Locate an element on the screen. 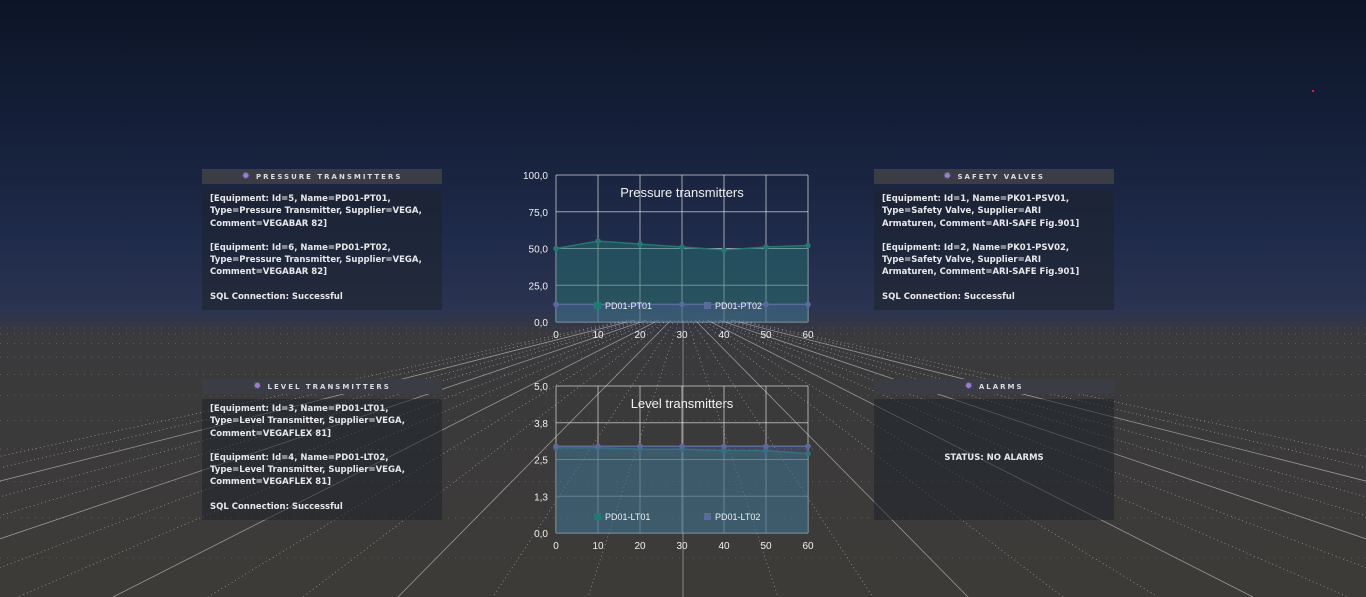  alarms-title: ALARMS is located at coordinates (1001, 386).